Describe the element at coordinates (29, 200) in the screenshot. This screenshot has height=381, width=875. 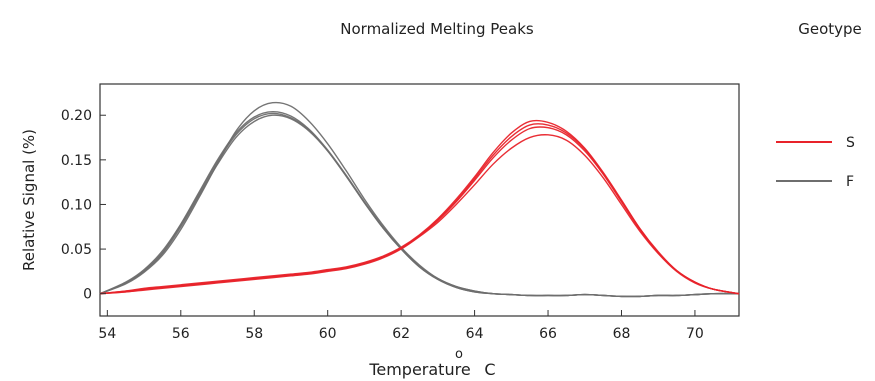
I see `y-axis-label: Relative Signal (%)` at that location.